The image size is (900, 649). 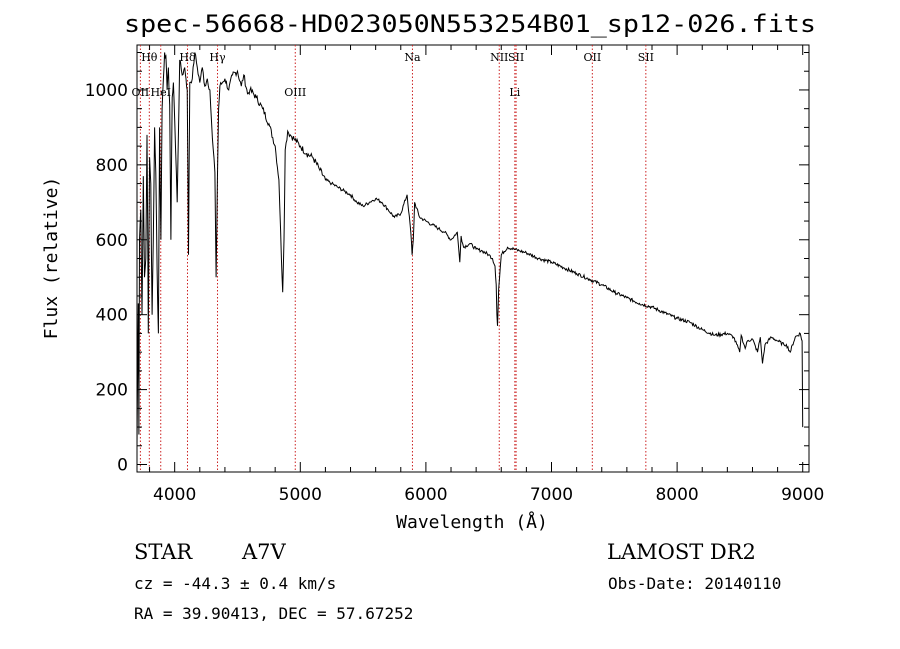 I want to click on line-marker-label-8: SII, so click(x=516, y=57).